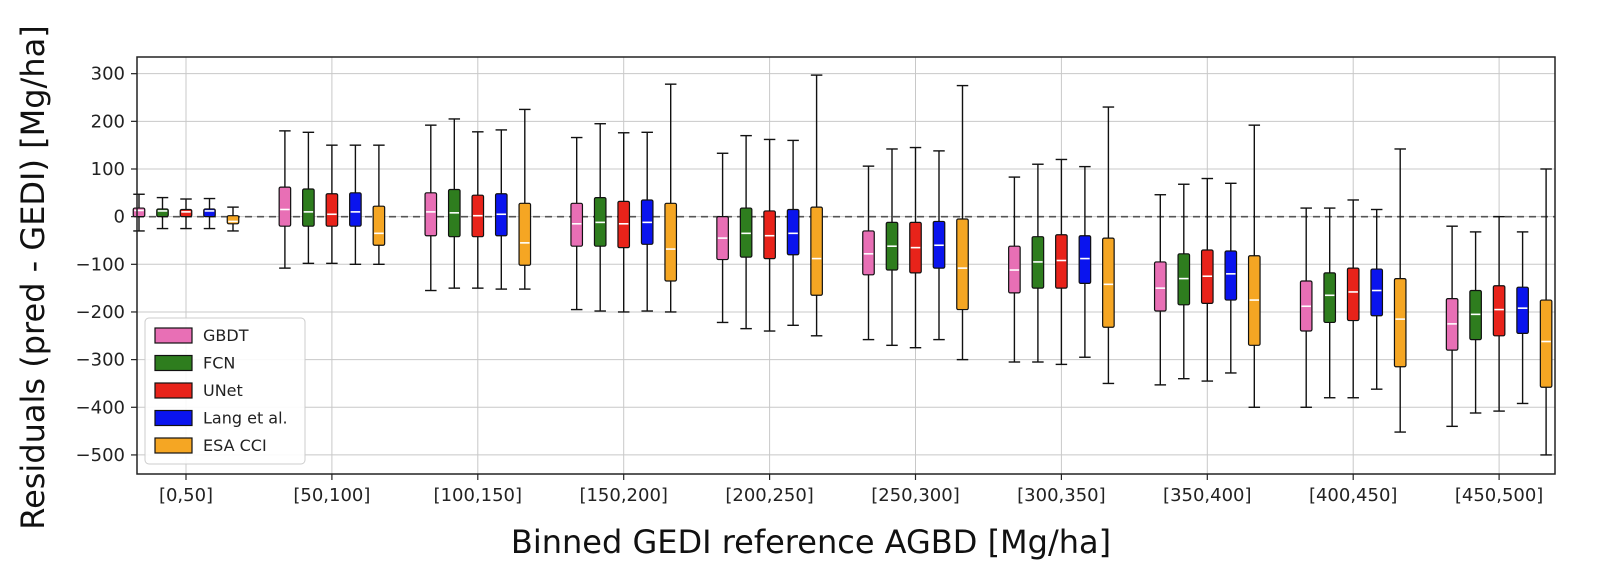 This screenshot has height=566, width=1598. I want to click on y-tick-label: 300, so click(108, 74).